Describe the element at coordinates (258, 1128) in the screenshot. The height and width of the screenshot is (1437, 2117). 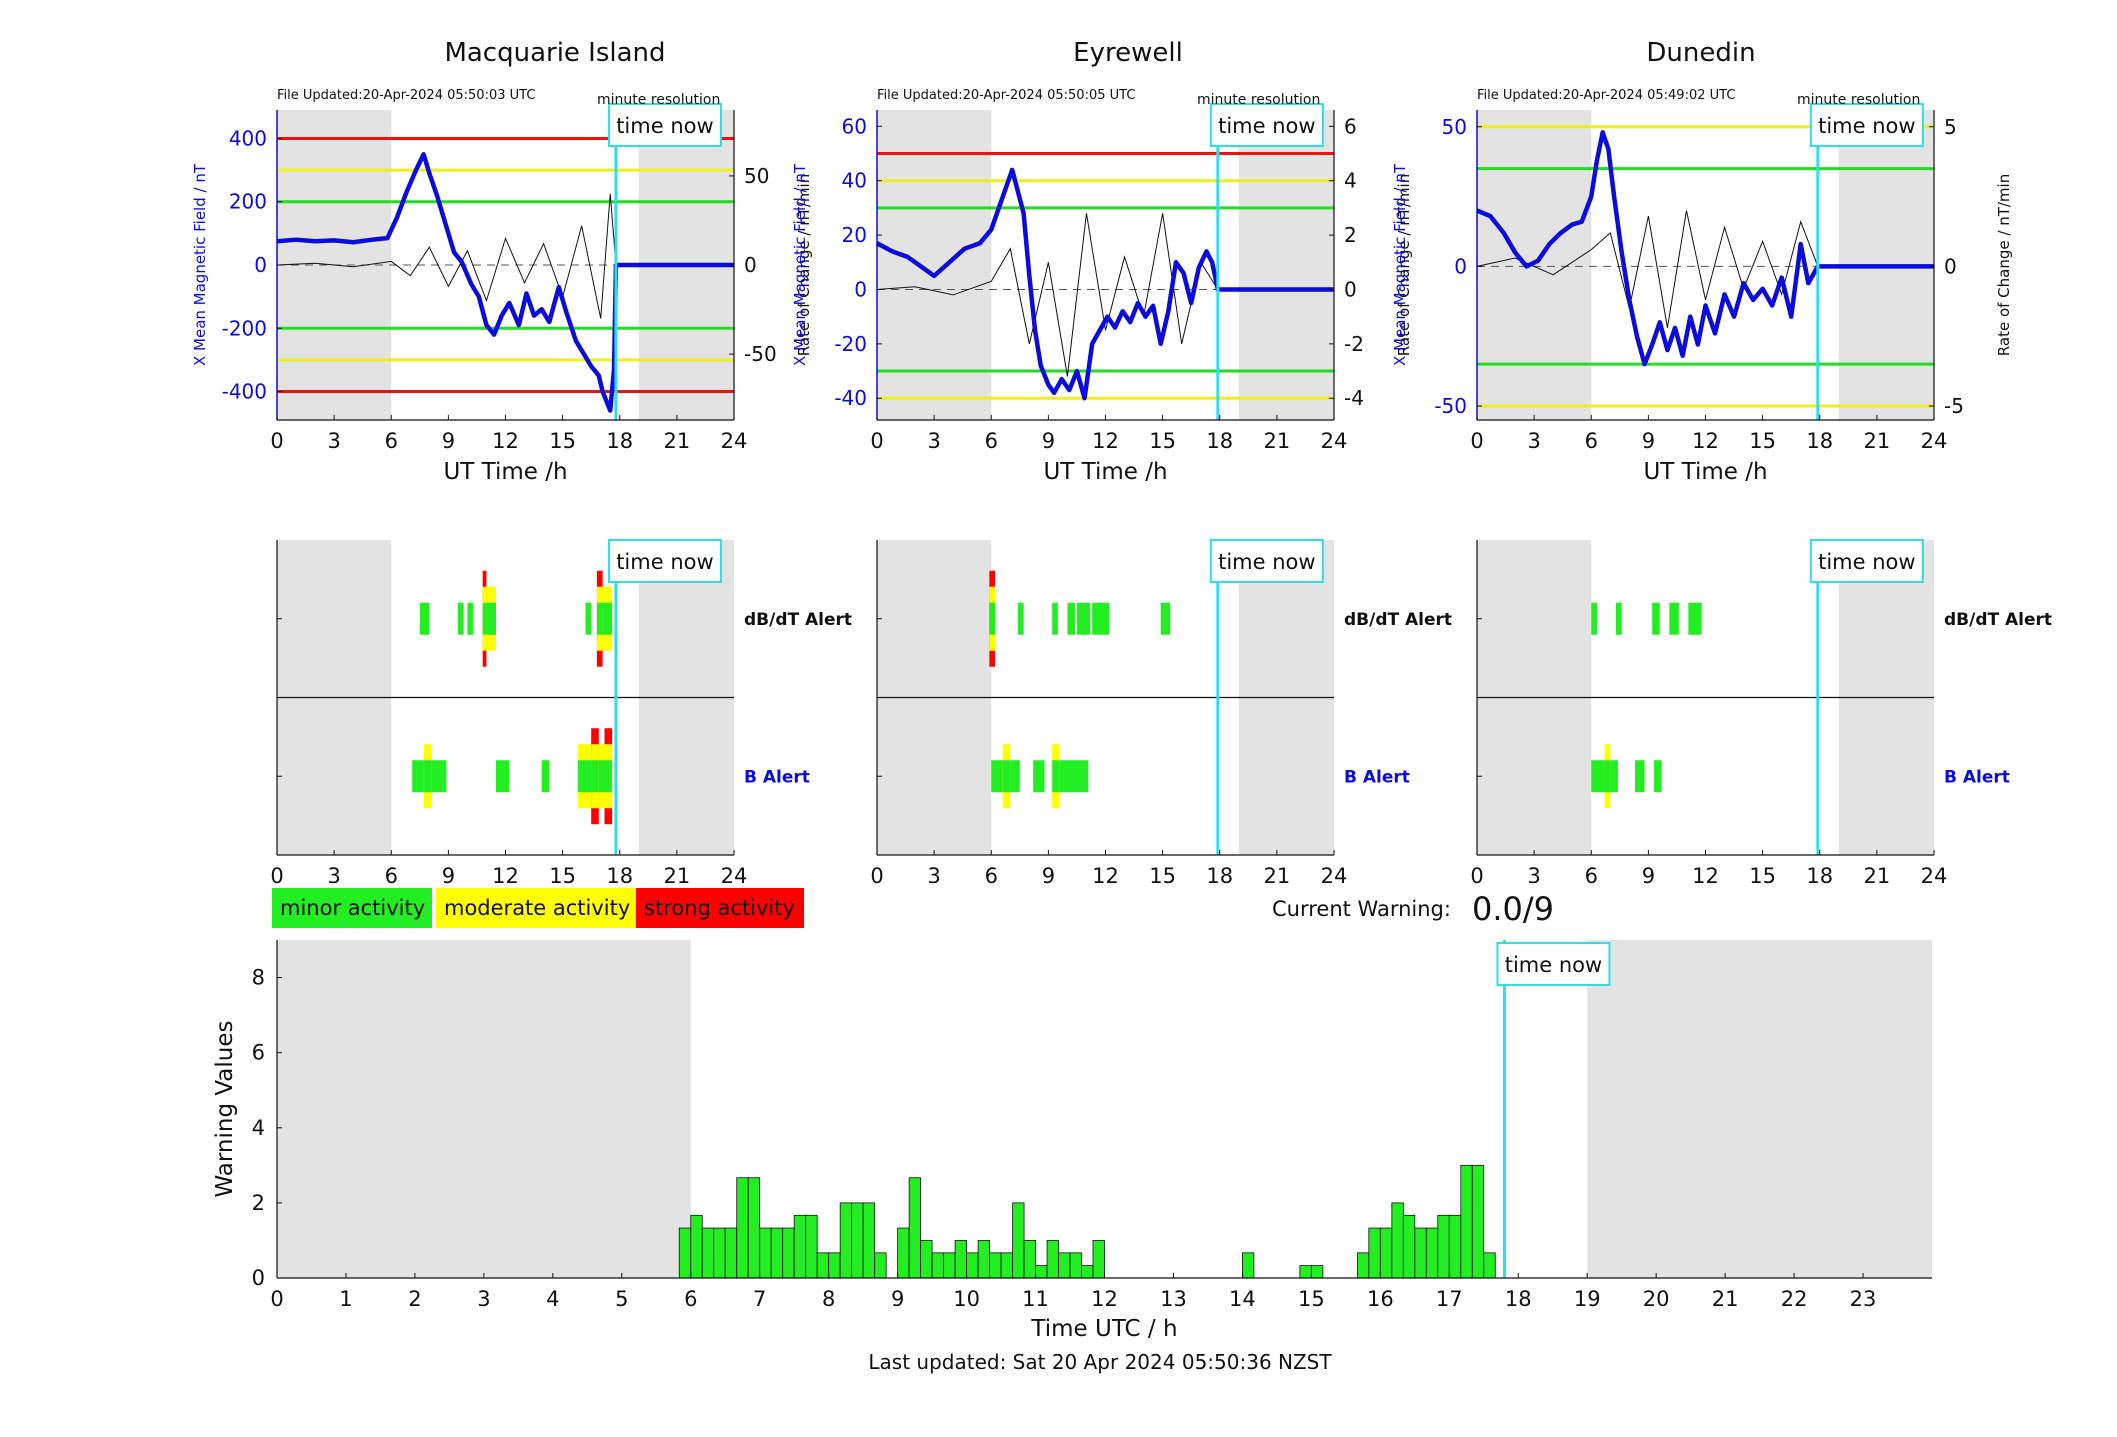
I see `warning-yticklabel-2: 4` at that location.